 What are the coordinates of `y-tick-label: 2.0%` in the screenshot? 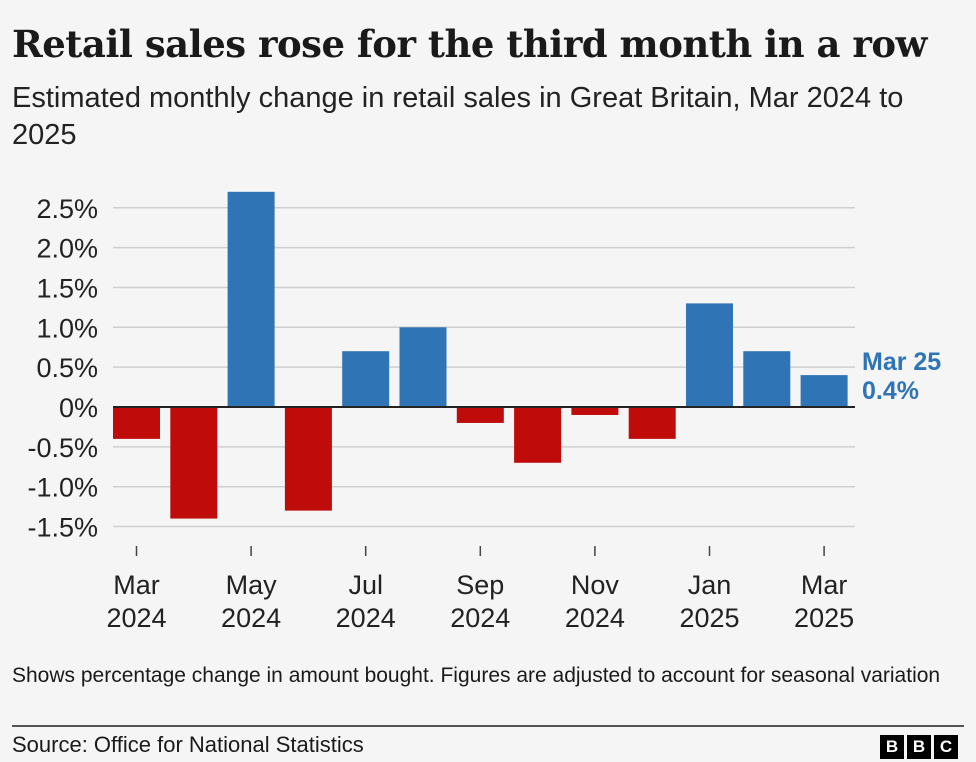 It's located at (67, 249).